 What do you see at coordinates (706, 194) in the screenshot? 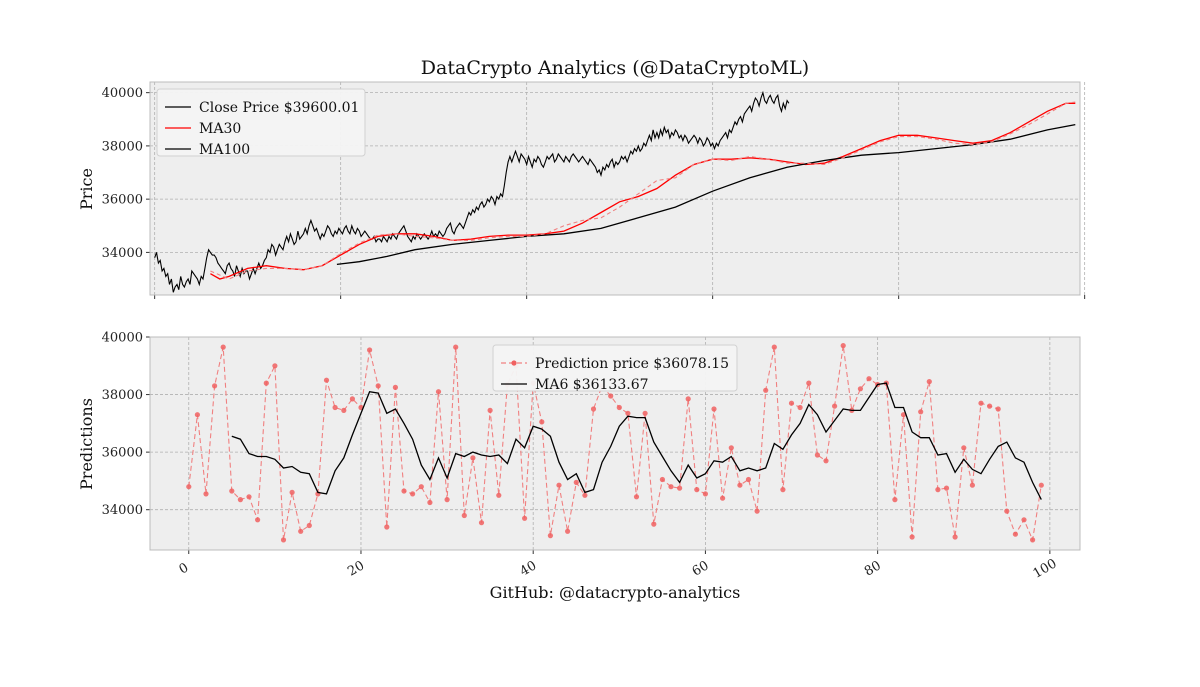
I see `ma100-line` at bounding box center [706, 194].